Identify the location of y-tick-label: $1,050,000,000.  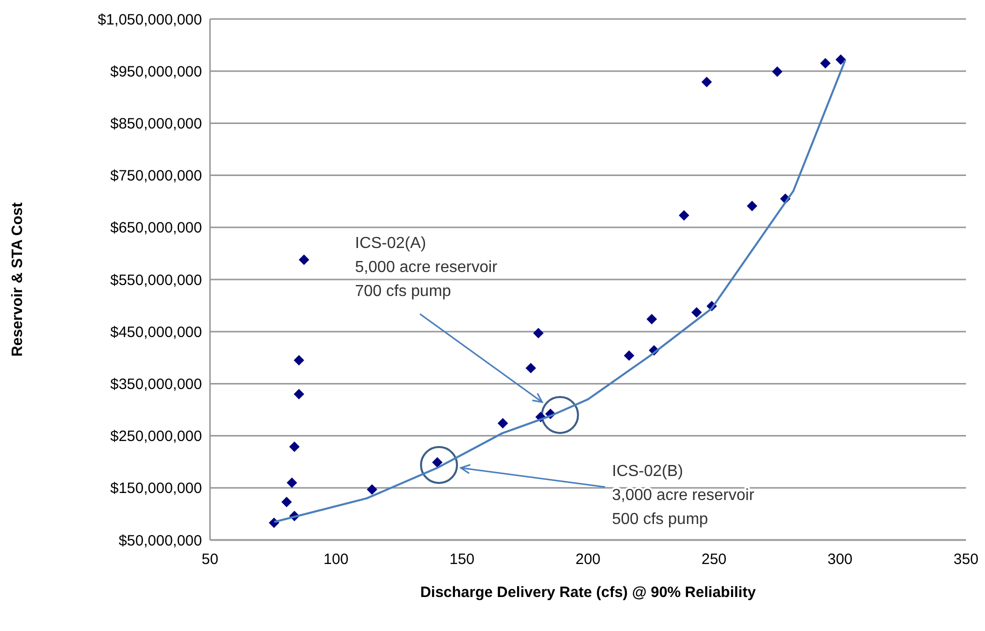
(150, 19).